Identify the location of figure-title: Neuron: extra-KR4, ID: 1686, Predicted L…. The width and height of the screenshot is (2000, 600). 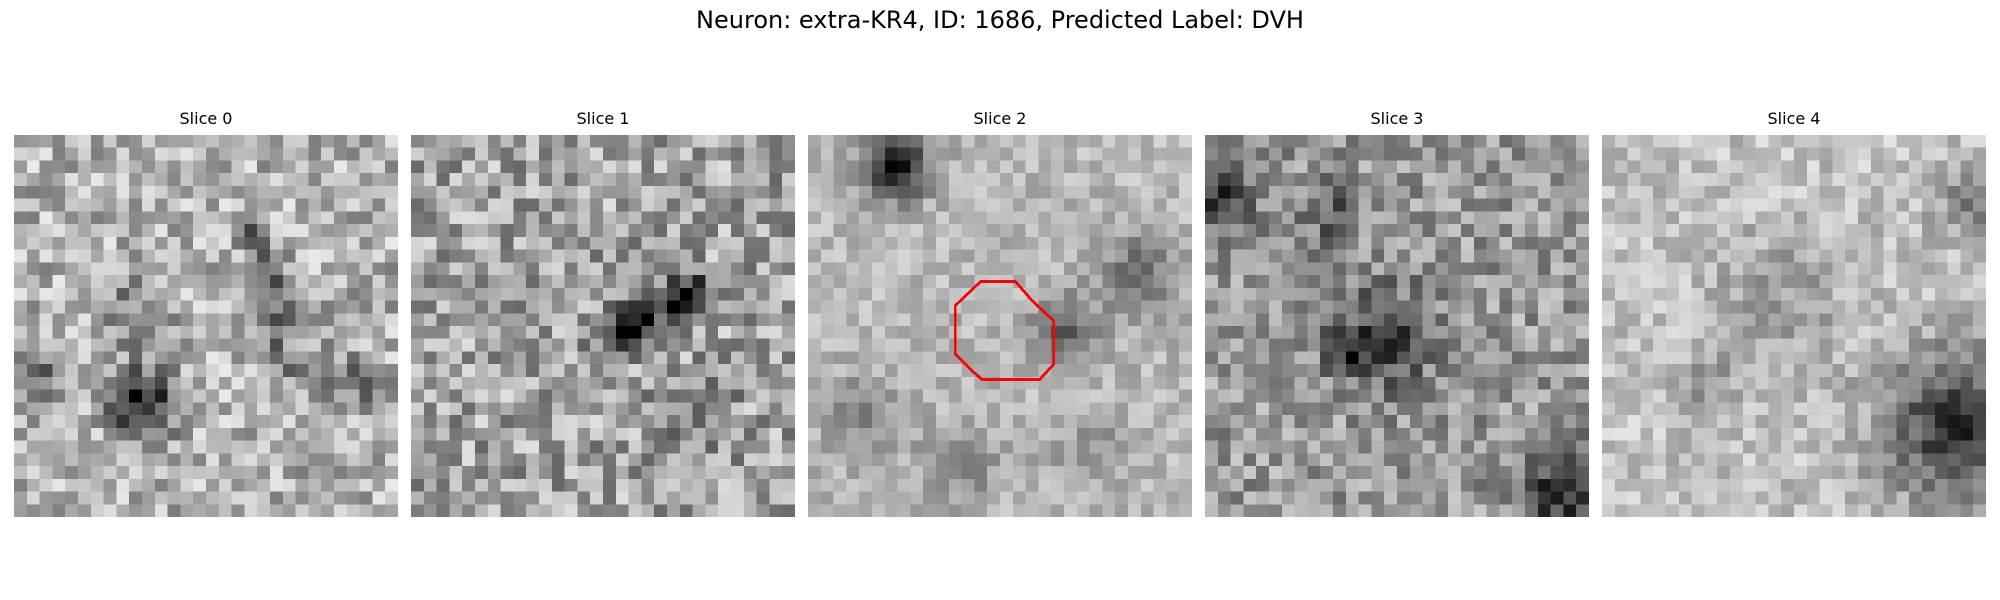
(1000, 20).